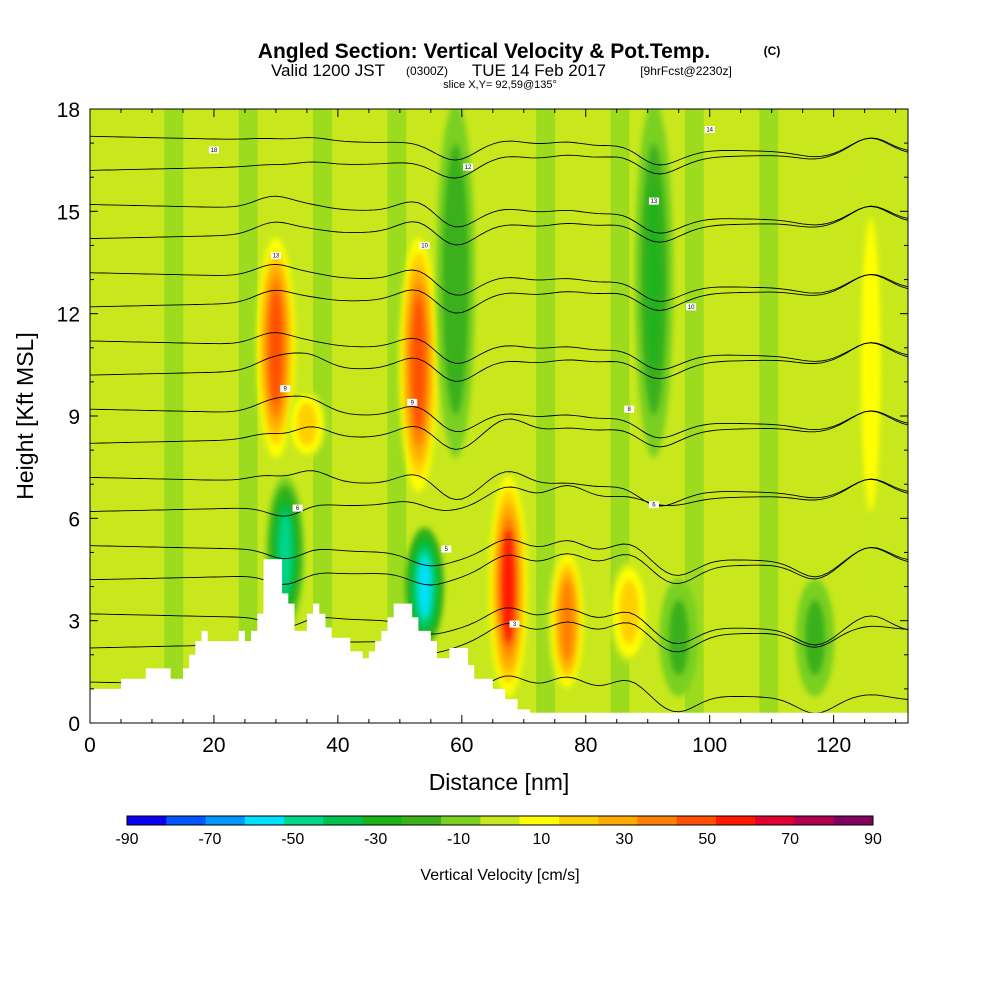 The width and height of the screenshot is (1000, 1000). Describe the element at coordinates (790, 839) in the screenshot. I see `colorbar-label: 70` at that location.